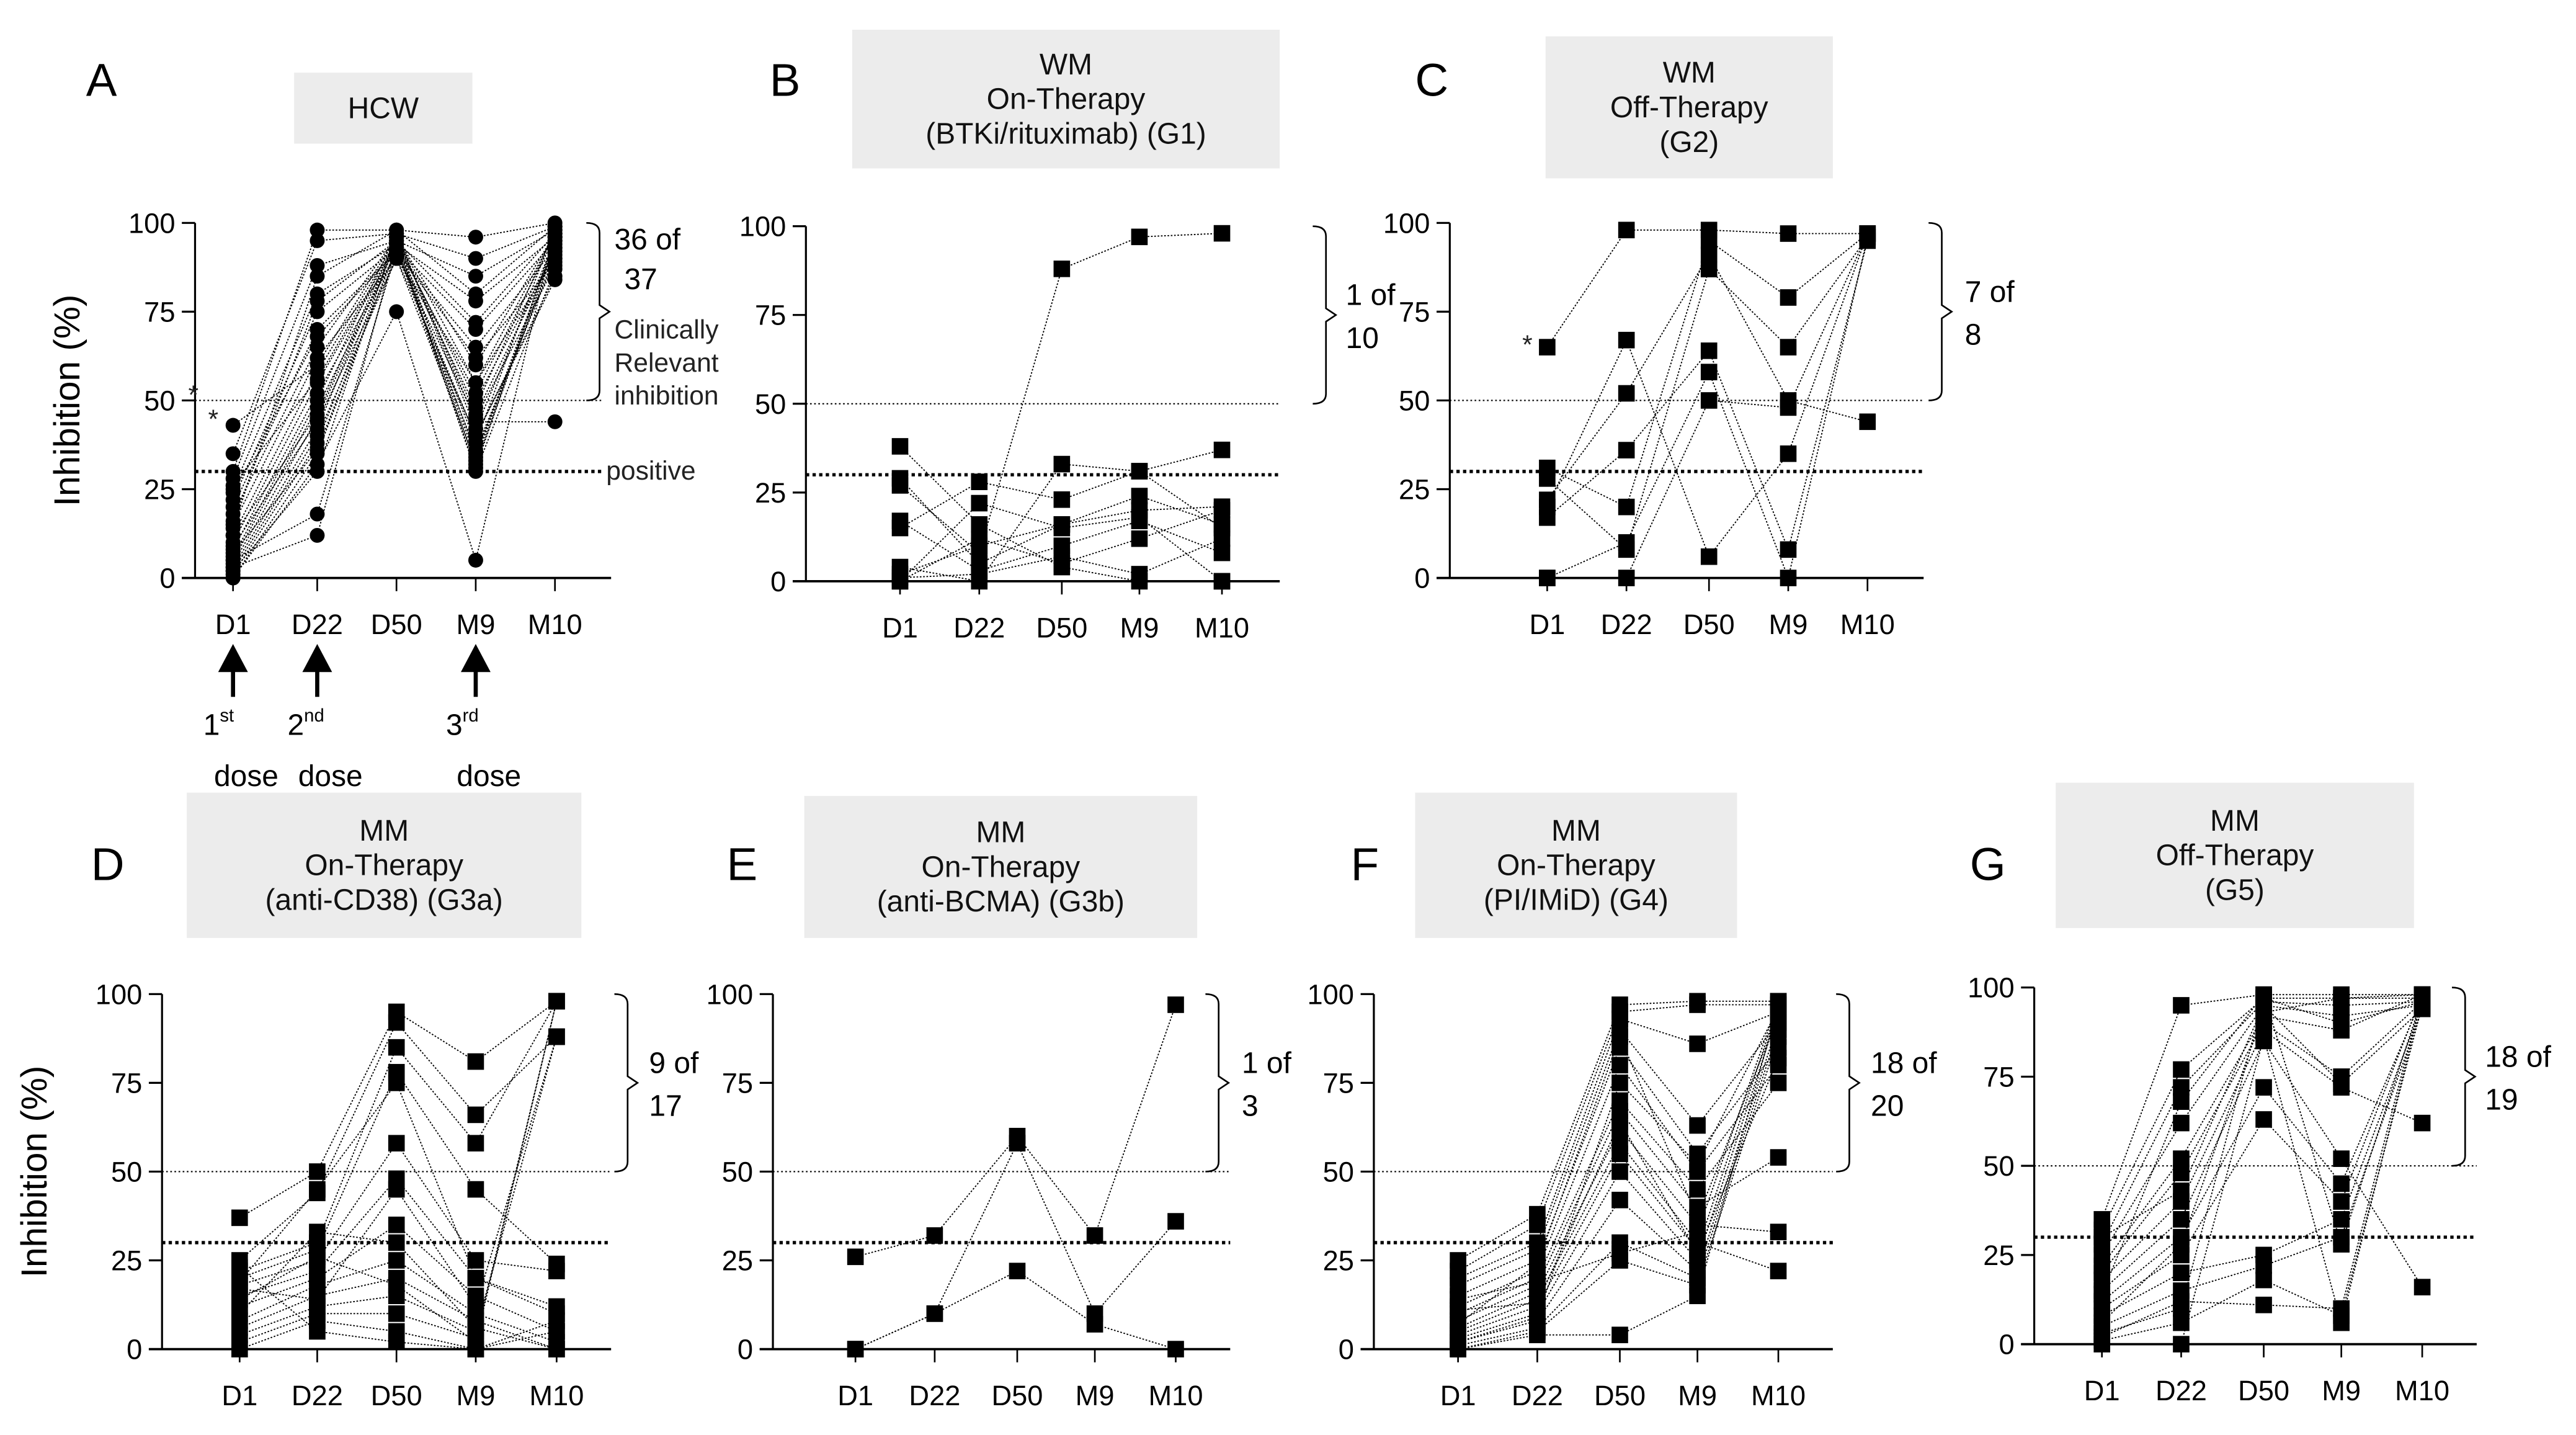 Image resolution: width=2576 pixels, height=1435 pixels. Describe the element at coordinates (1991, 988) in the screenshot. I see `y-tick-label: 100` at that location.